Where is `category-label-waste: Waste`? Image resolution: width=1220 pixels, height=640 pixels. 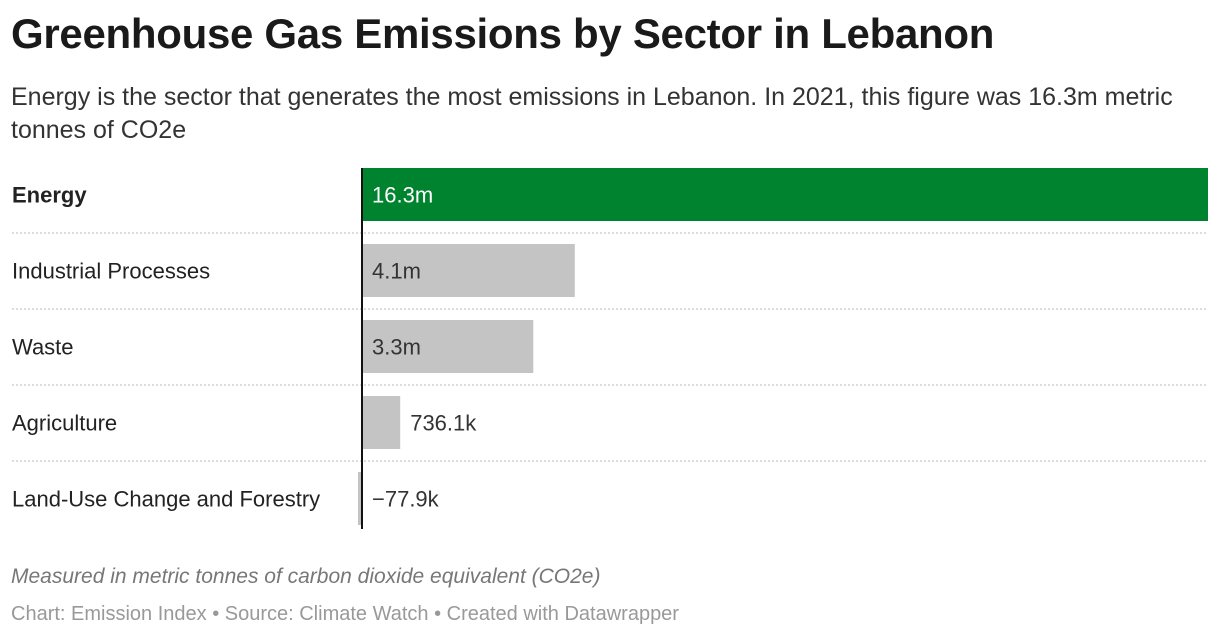 category-label-waste: Waste is located at coordinates (43, 347).